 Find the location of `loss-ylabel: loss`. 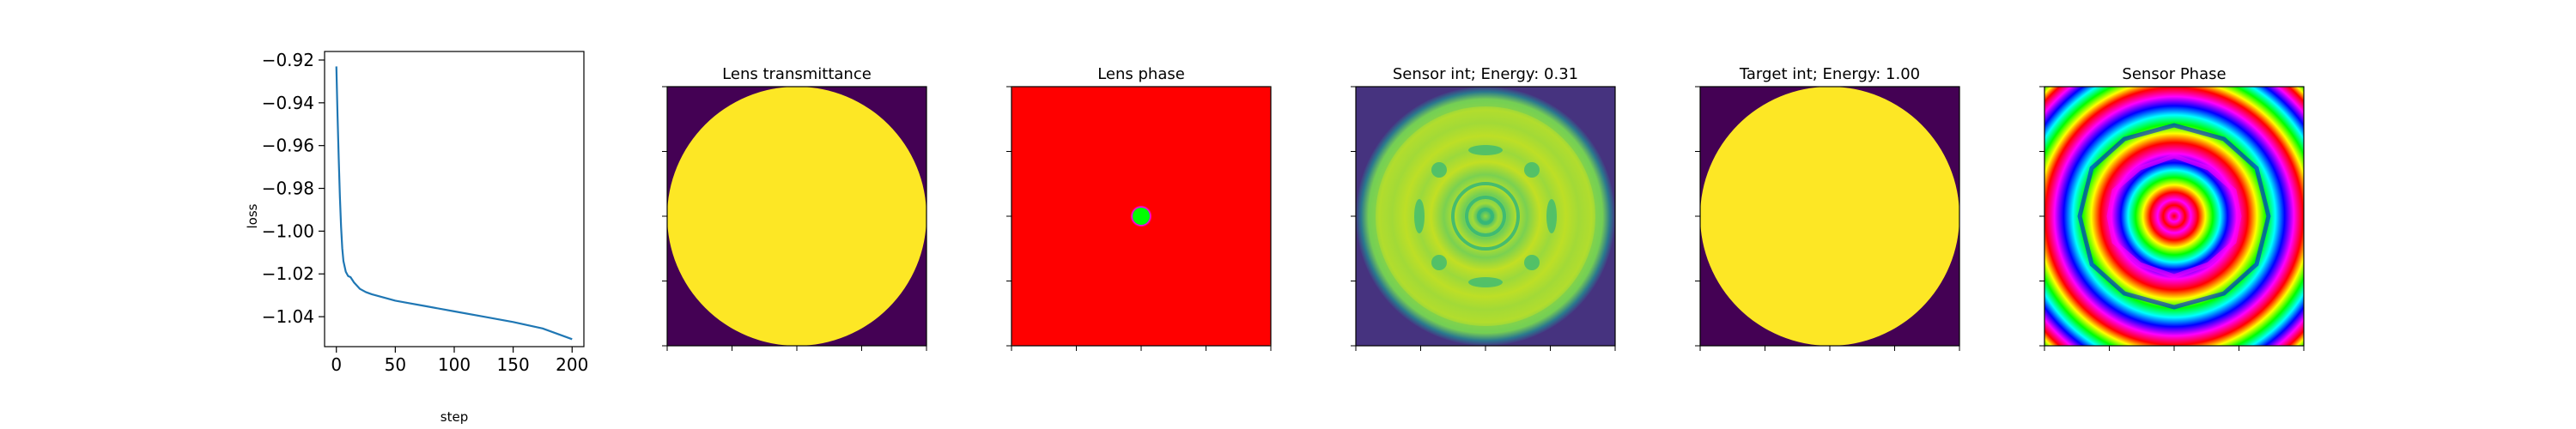

loss-ylabel: loss is located at coordinates (252, 215).